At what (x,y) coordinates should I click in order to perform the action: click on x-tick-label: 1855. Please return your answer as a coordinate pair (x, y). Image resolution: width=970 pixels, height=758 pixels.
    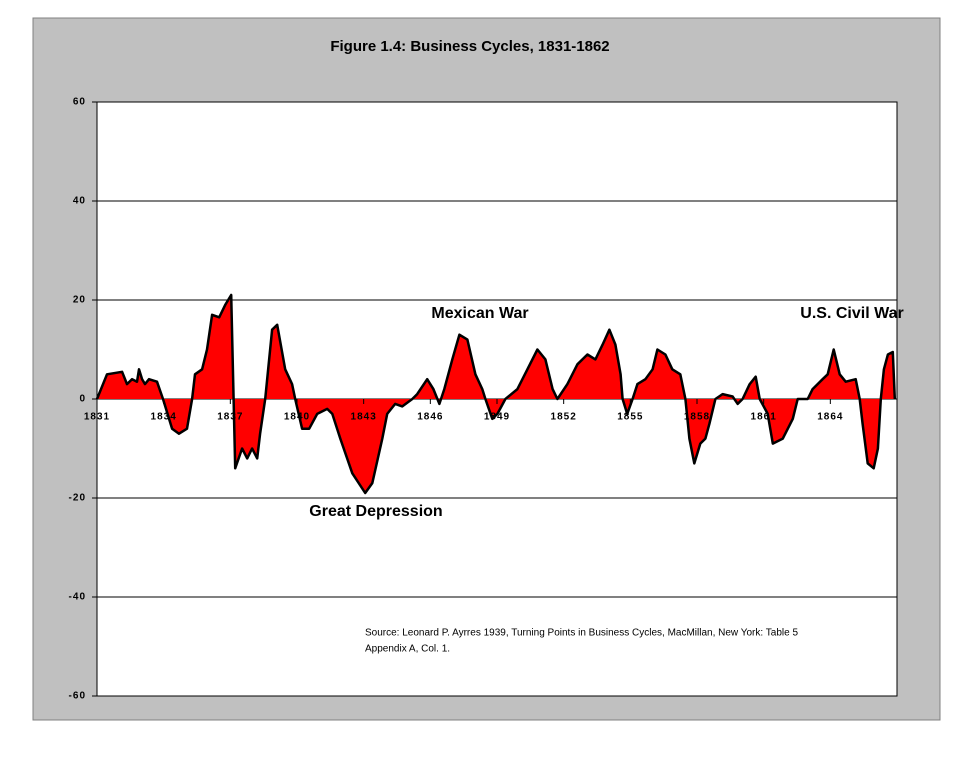
    Looking at the image, I should click on (630, 417).